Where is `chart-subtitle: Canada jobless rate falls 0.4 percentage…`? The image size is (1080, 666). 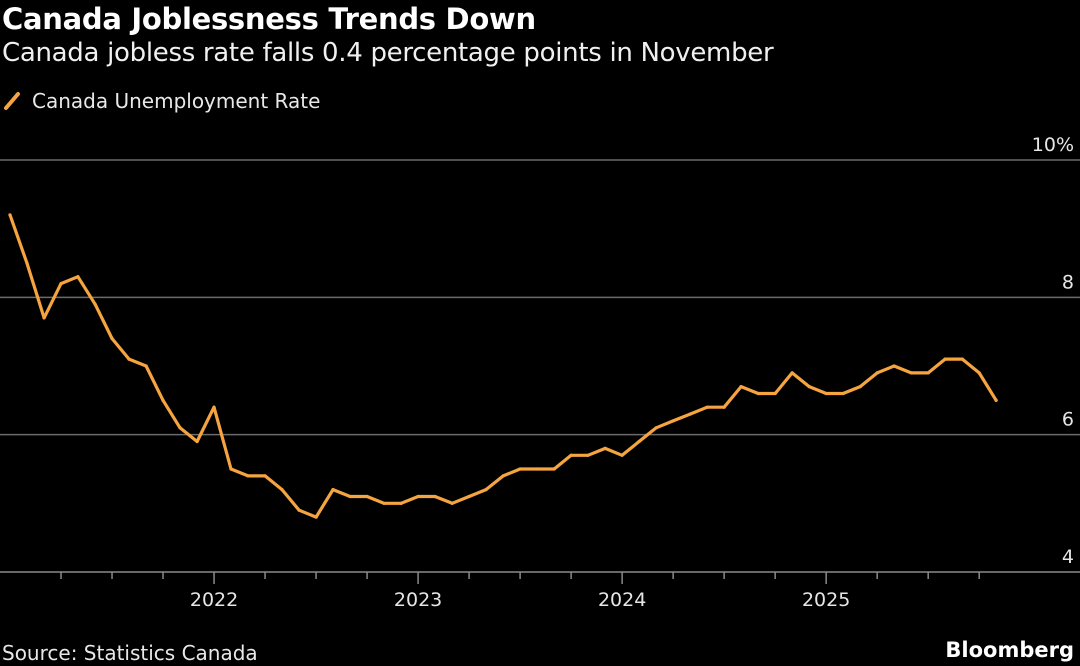 chart-subtitle: Canada jobless rate falls 0.4 percentage… is located at coordinates (388, 53).